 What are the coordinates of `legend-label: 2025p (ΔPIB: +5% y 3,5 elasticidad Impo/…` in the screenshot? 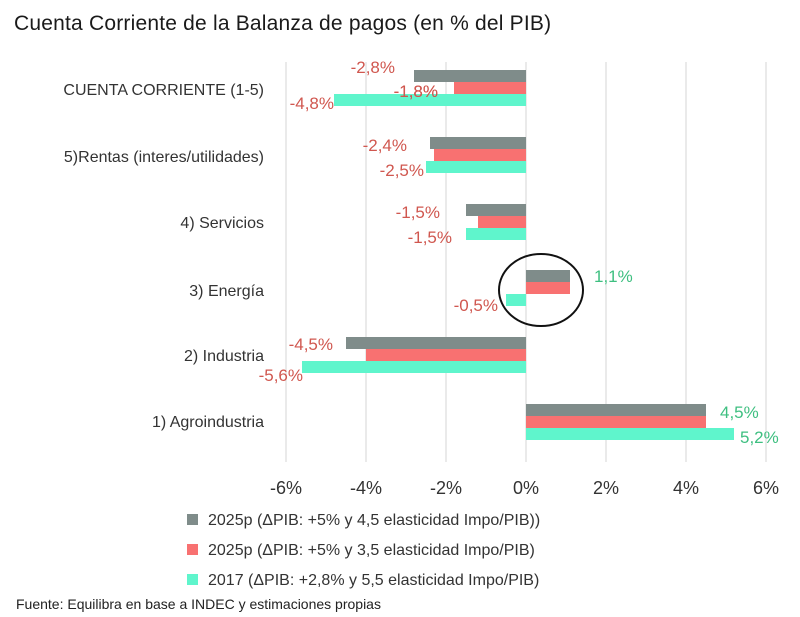 It's located at (371, 550).